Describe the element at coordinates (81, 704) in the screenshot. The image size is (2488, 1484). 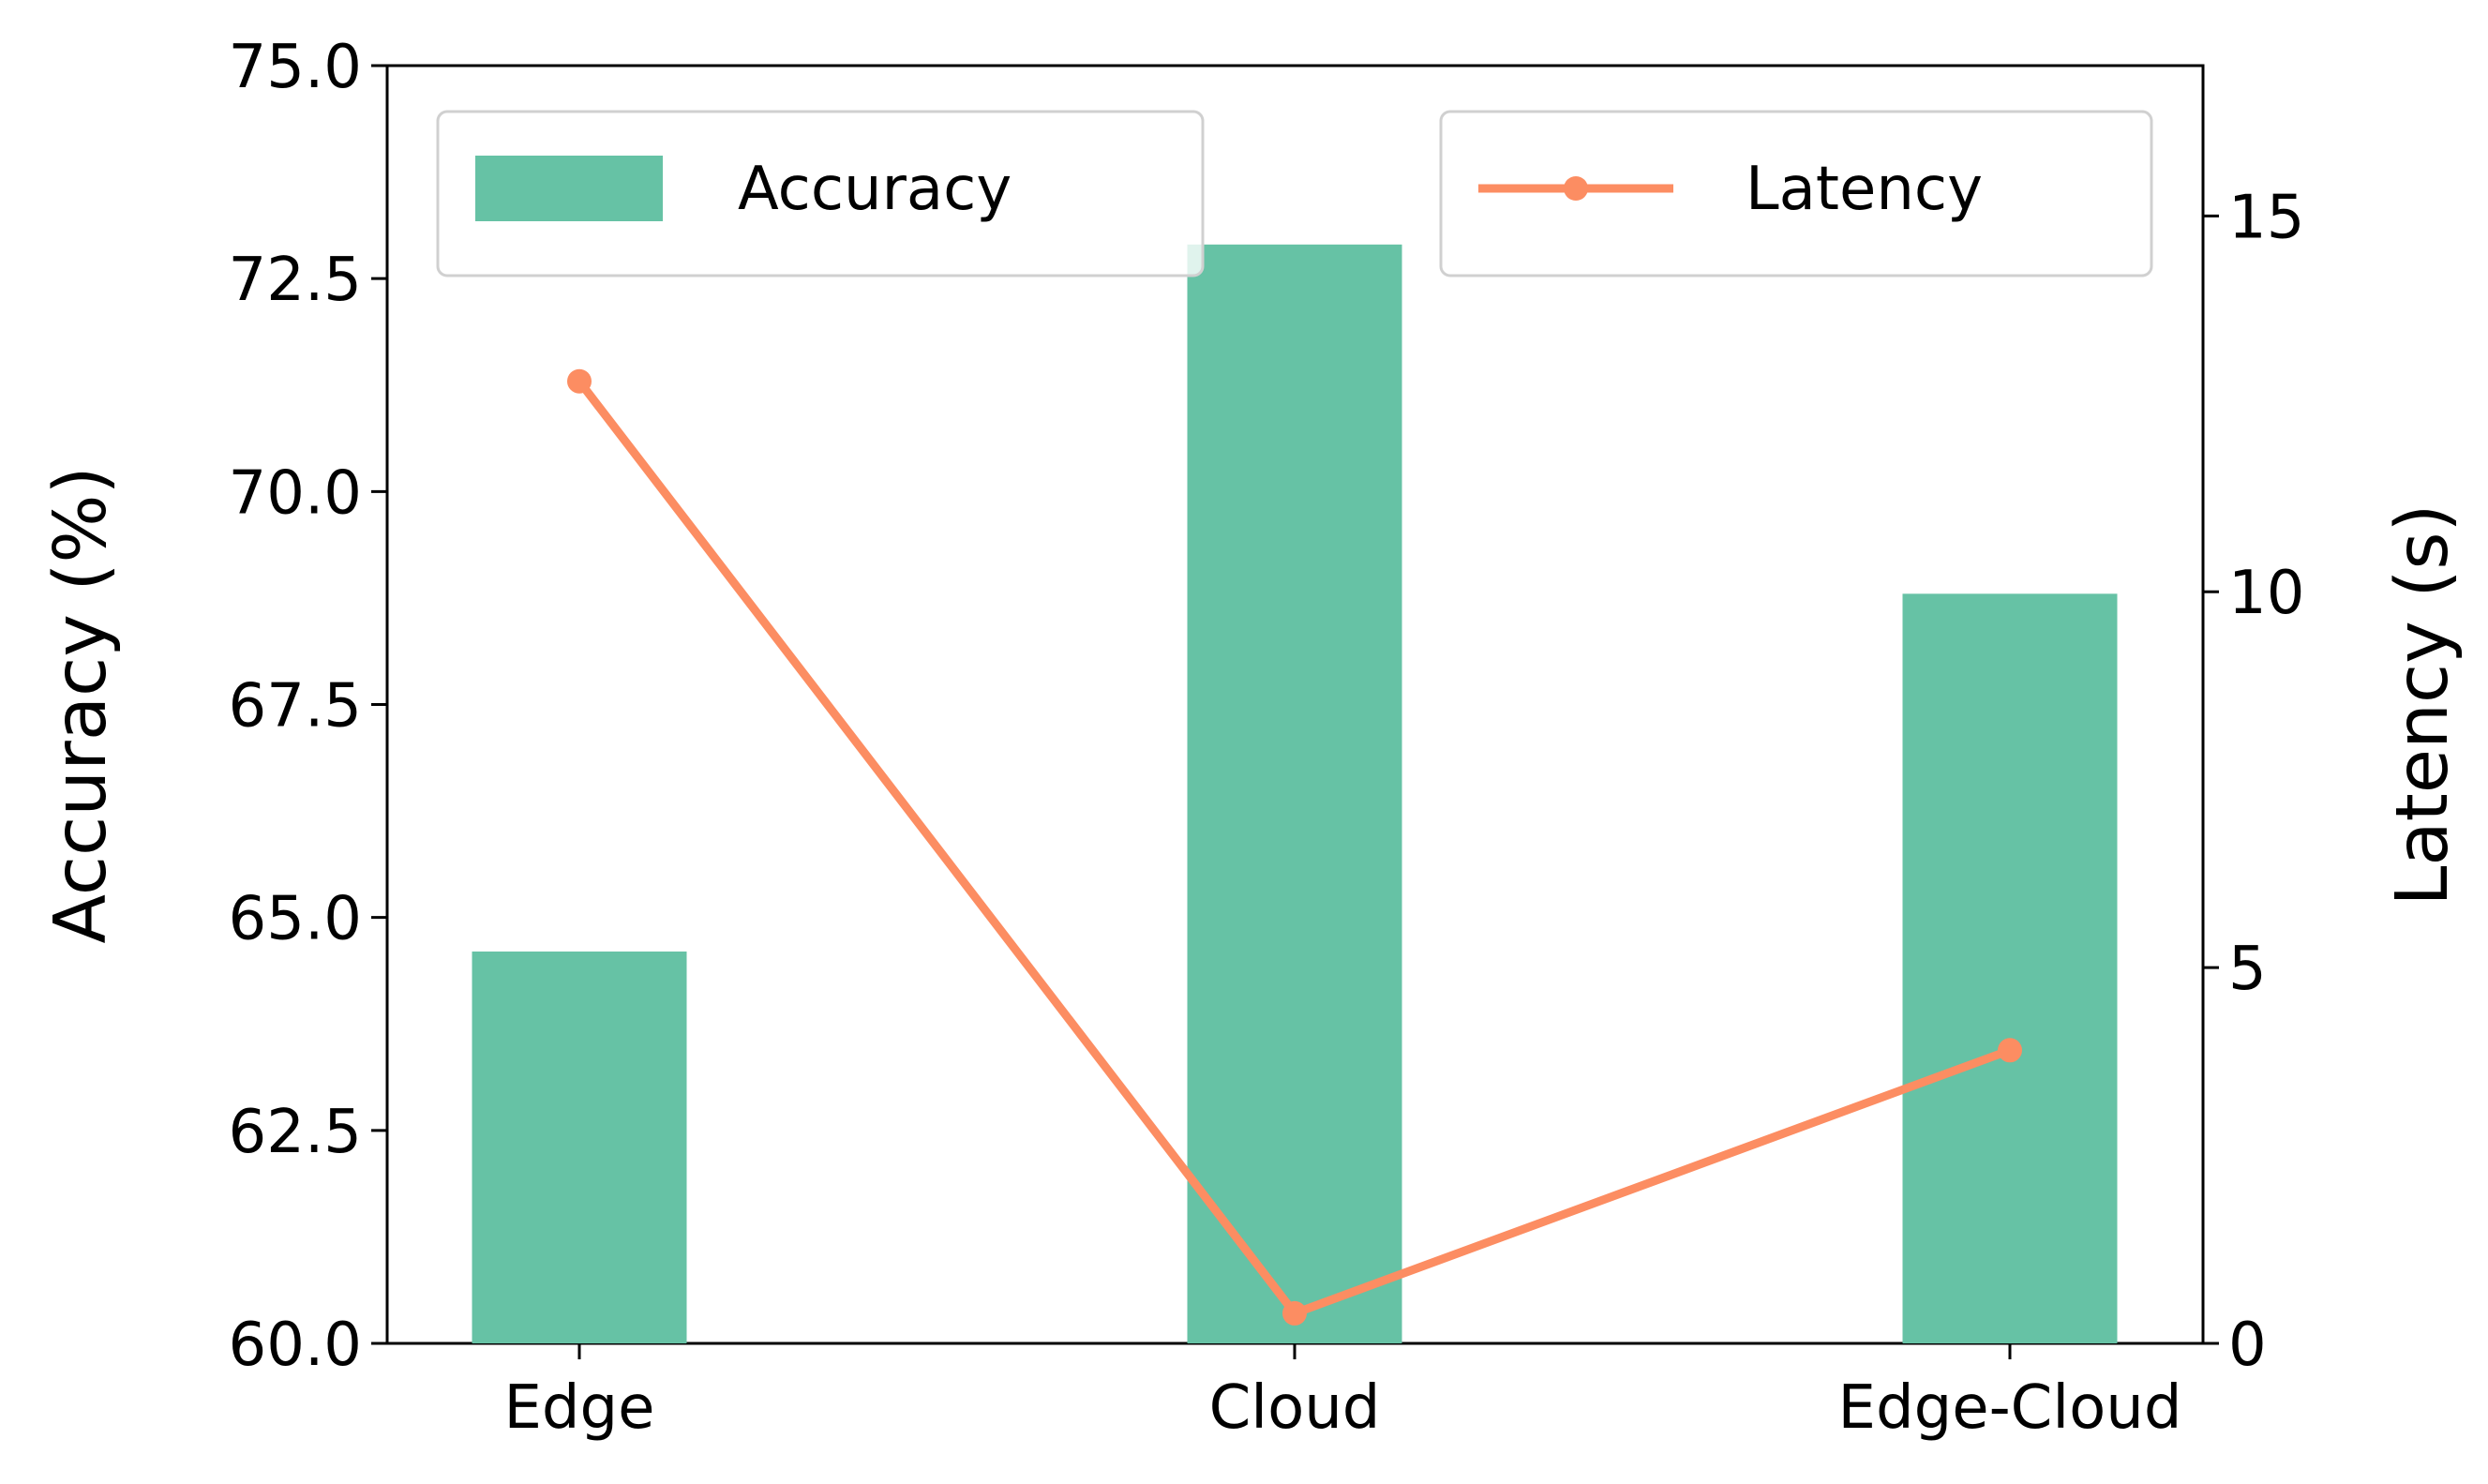
I see `left-axis-title: Accuracy (%)` at that location.